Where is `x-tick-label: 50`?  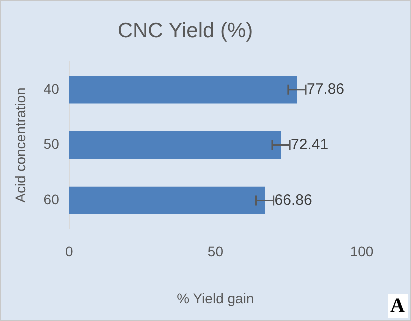
x-tick-label: 50 is located at coordinates (216, 252).